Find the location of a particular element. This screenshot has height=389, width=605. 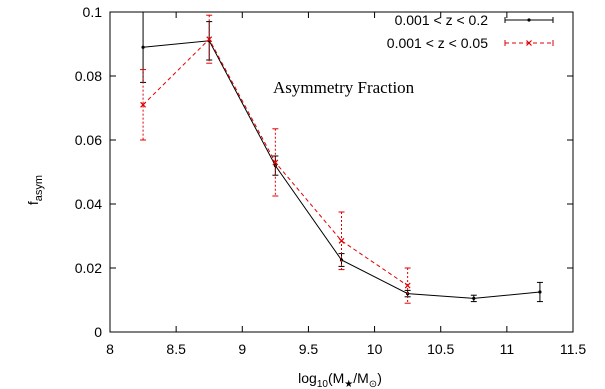

x-axis-label-sub1: 10 is located at coordinates (323, 384).